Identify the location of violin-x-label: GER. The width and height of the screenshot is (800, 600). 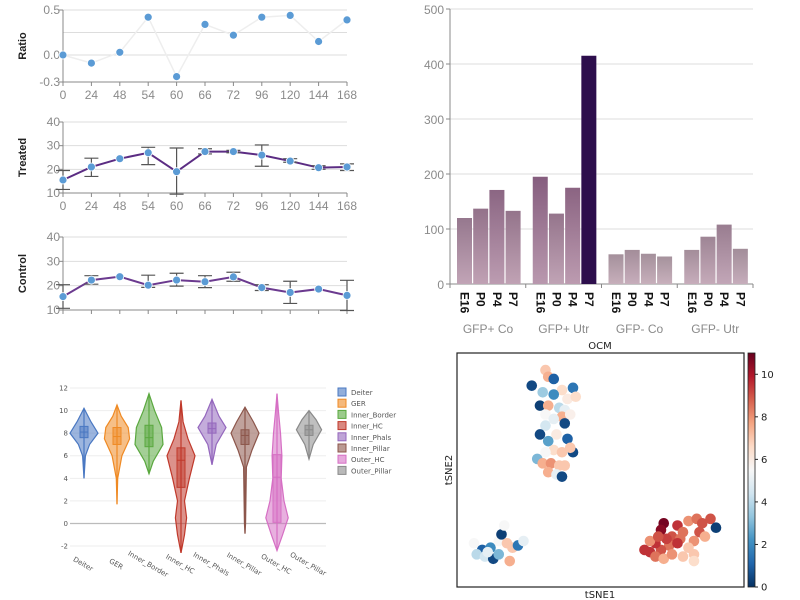
(116, 564).